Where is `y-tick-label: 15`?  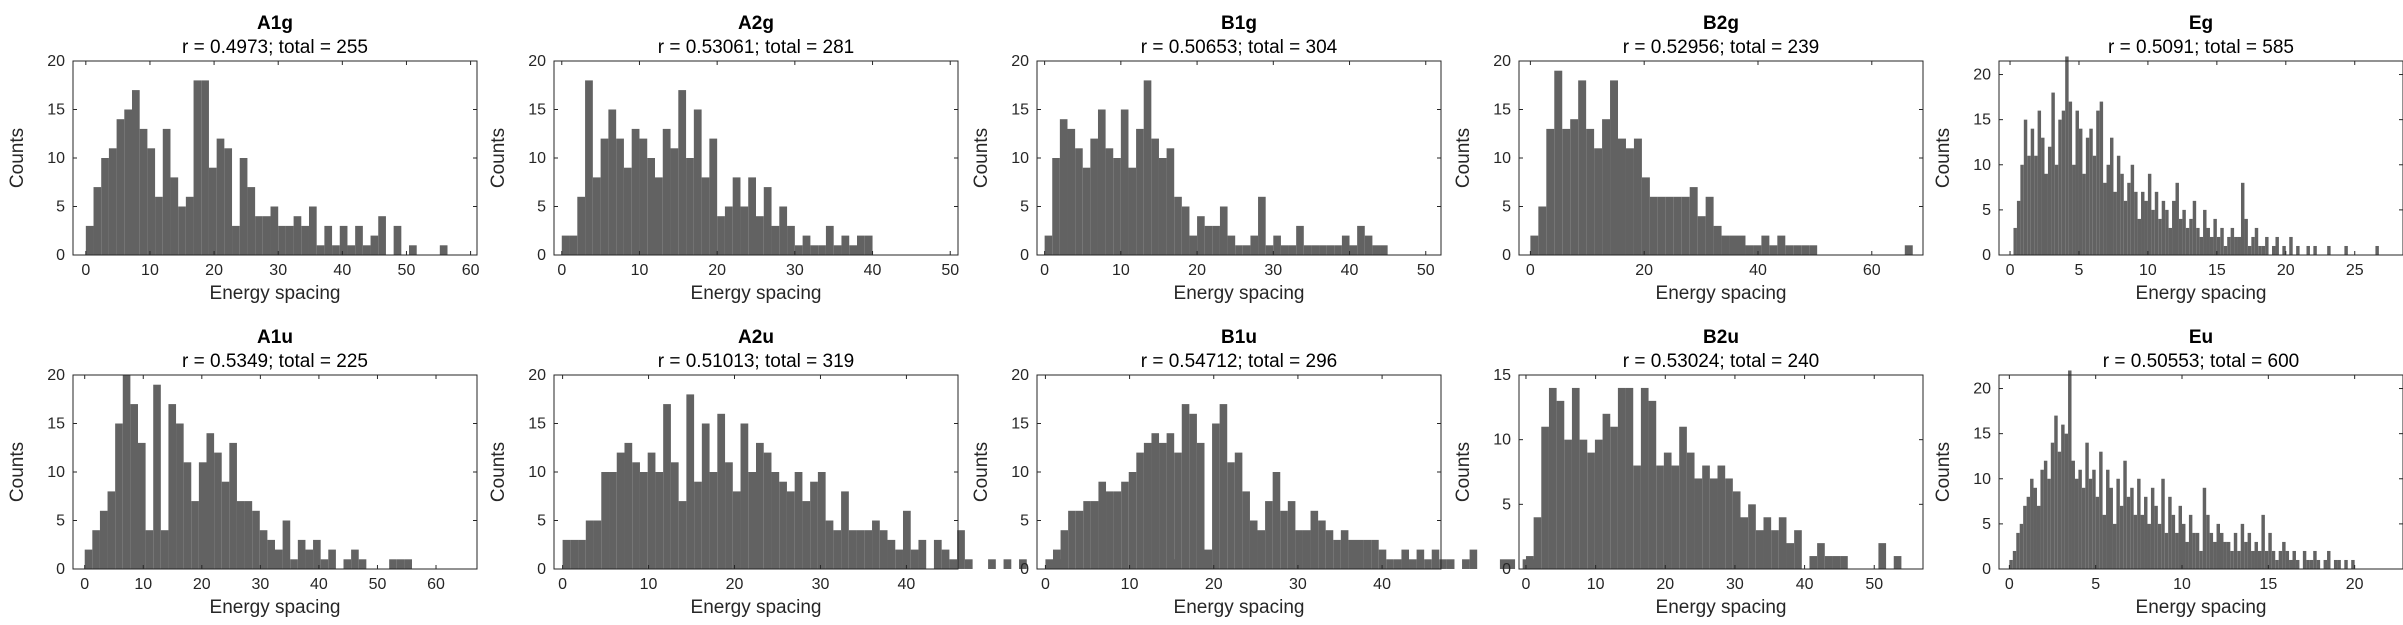
y-tick-label: 15 is located at coordinates (537, 424).